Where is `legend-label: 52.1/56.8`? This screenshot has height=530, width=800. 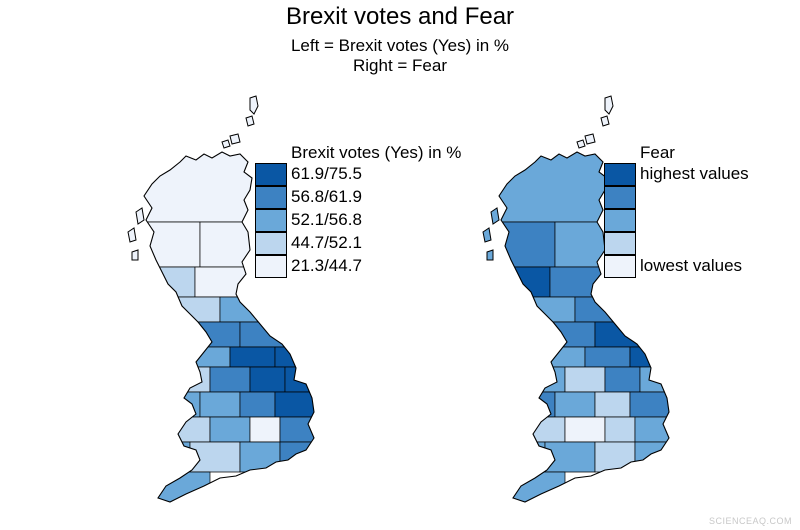
legend-label: 52.1/56.8 is located at coordinates (326, 219).